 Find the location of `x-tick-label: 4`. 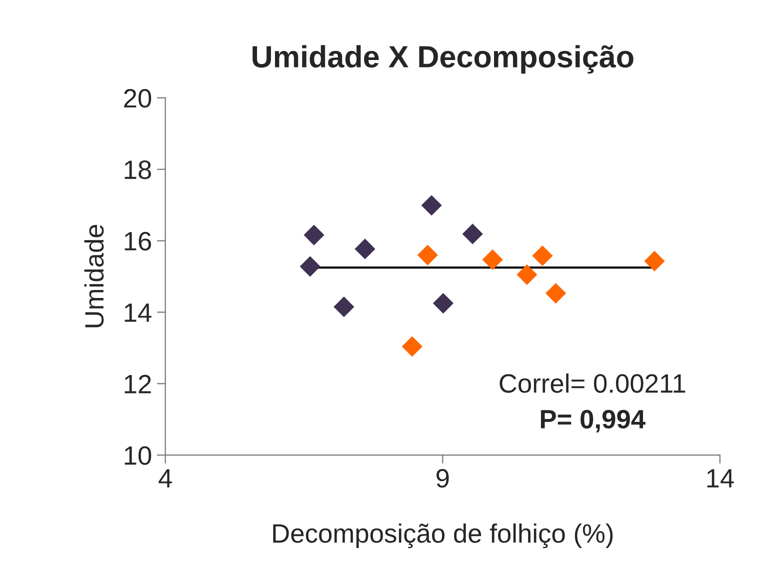

x-tick-label: 4 is located at coordinates (165, 478).